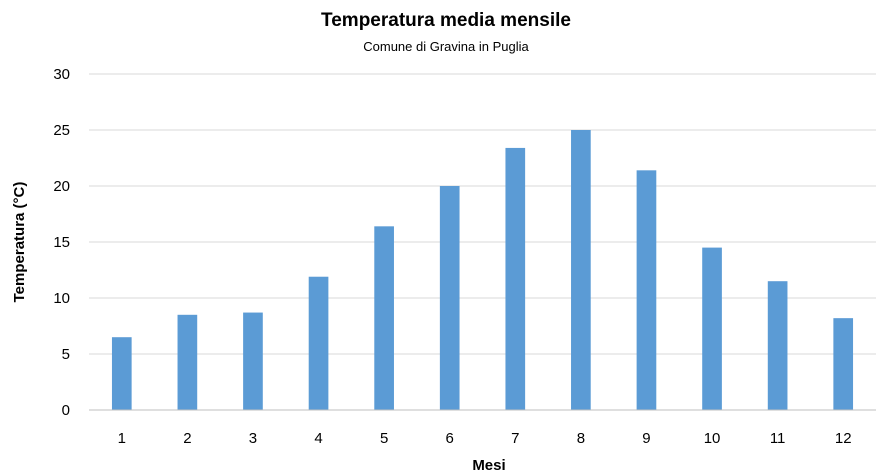 The height and width of the screenshot is (475, 881). What do you see at coordinates (450, 438) in the screenshot?
I see `x-tick-label: 6` at bounding box center [450, 438].